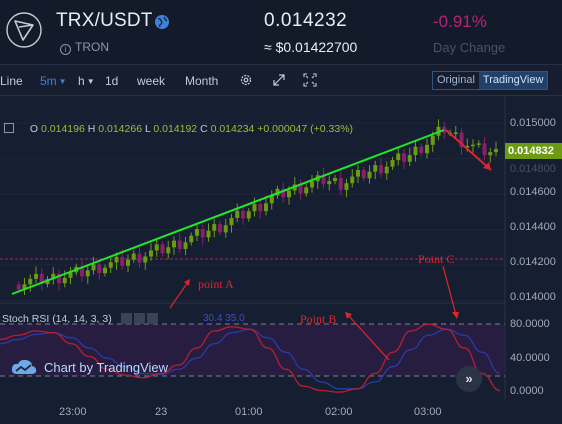  What do you see at coordinates (147, 129) in the screenshot?
I see `legend-low-label: L` at bounding box center [147, 129].